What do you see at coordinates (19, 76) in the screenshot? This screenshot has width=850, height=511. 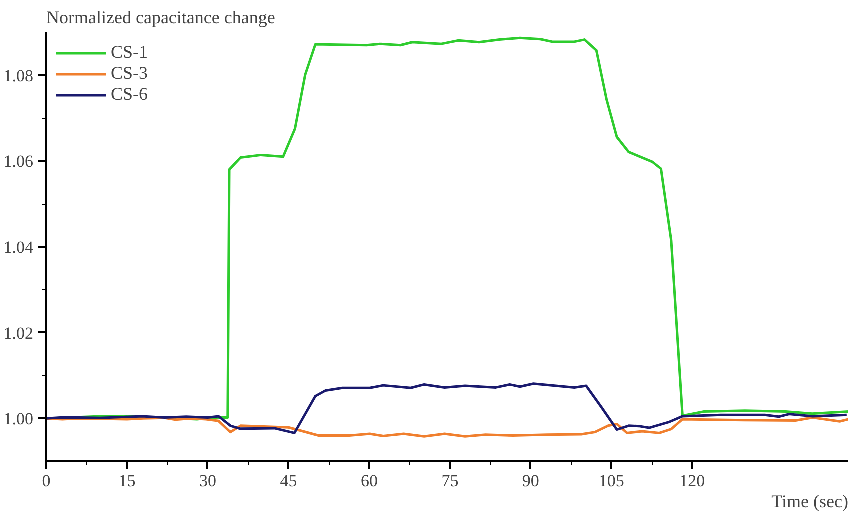 I see `y-tick-label: 1.08` at bounding box center [19, 76].